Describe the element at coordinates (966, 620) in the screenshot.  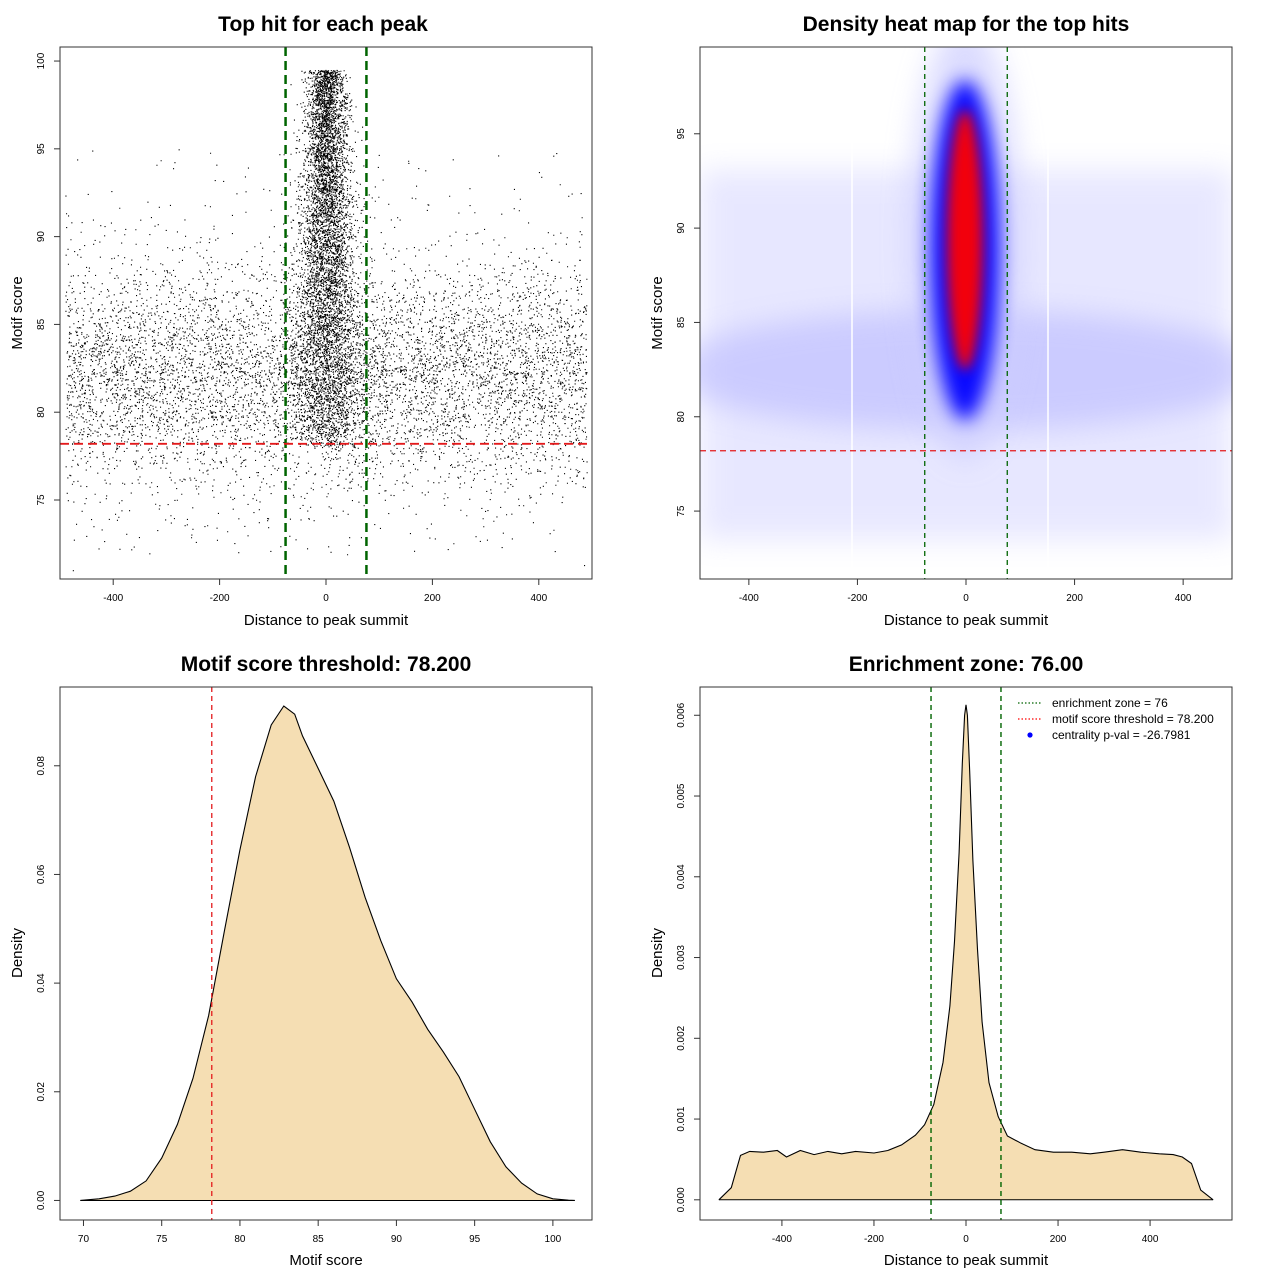
I see `heatmap-x-label: Distance to peak summit` at that location.